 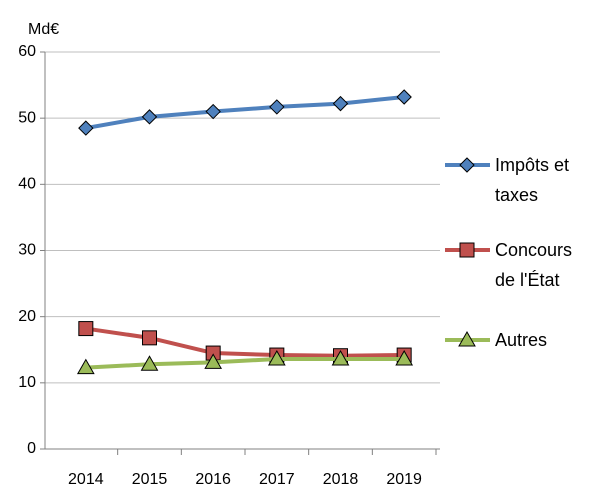 What do you see at coordinates (27, 51) in the screenshot?
I see `y-tick-label: 60` at bounding box center [27, 51].